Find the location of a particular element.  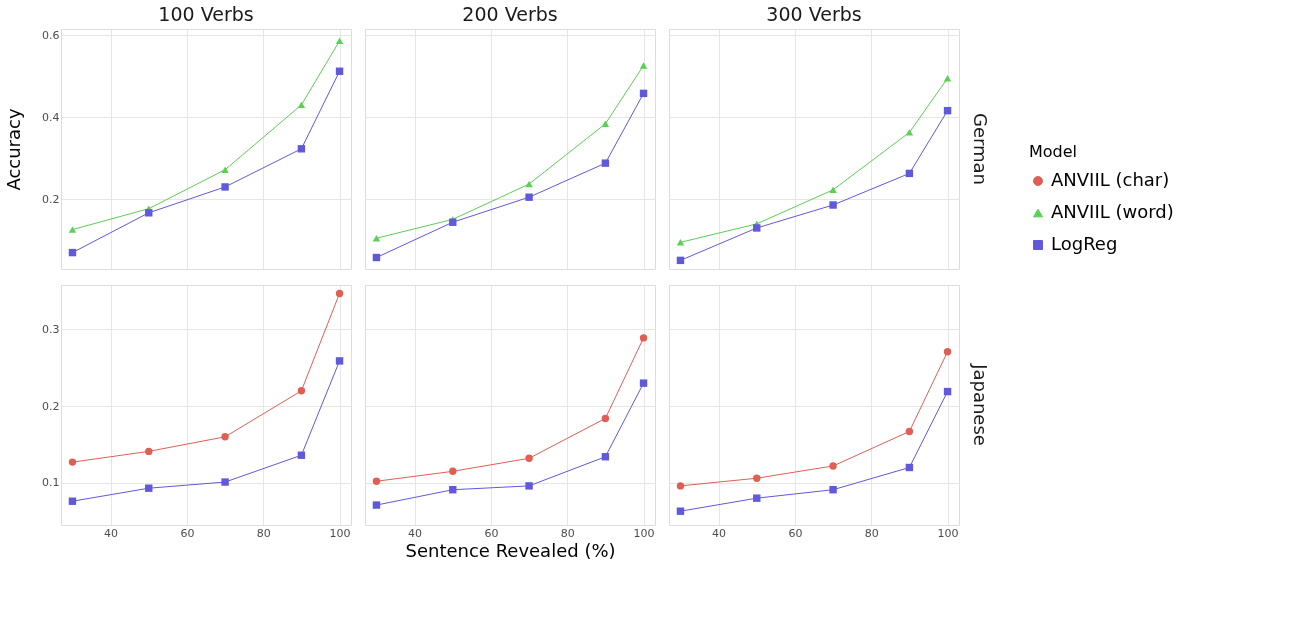

y-tick-label: 0.3 is located at coordinates (51, 329).